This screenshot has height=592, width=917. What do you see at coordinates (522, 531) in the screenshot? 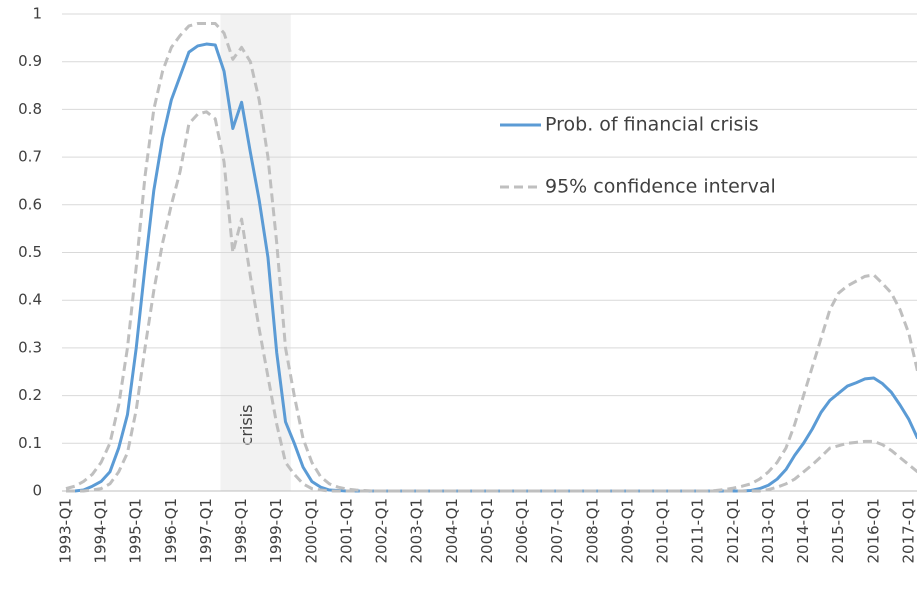
I see `x-tick-label: 2006-Q1` at bounding box center [522, 531].